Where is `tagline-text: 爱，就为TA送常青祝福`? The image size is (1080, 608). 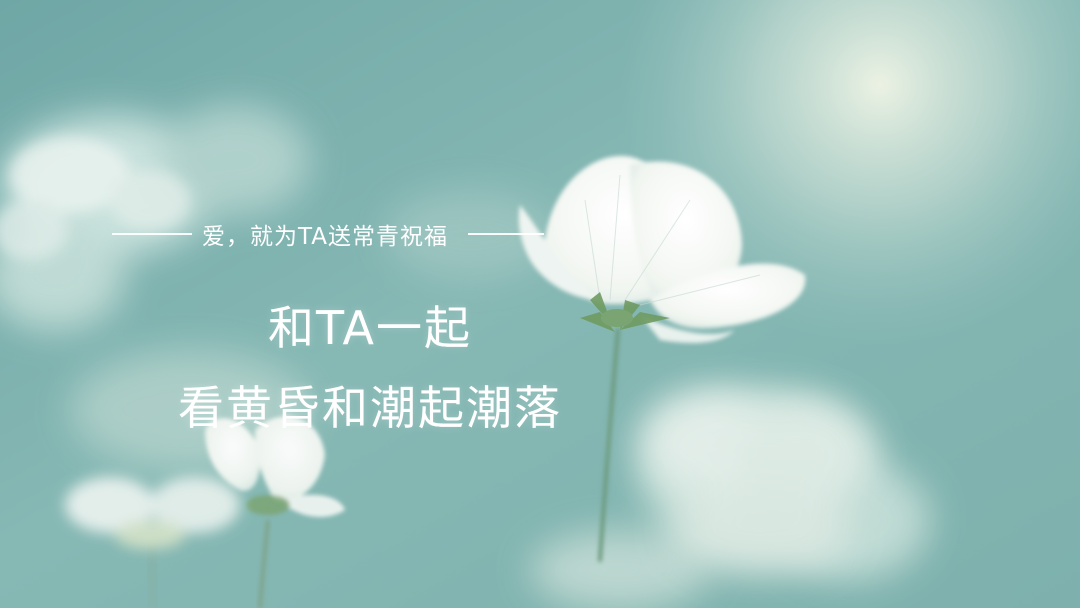
tagline-text: 爱，就为TA送常青祝福 is located at coordinates (325, 237).